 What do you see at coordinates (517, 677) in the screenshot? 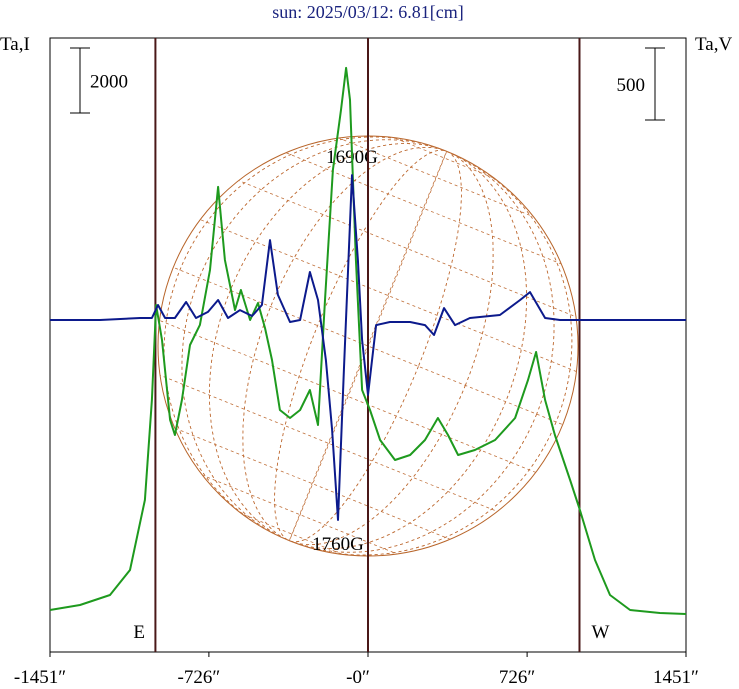
I see `x-tick-label: 726″` at bounding box center [517, 677].